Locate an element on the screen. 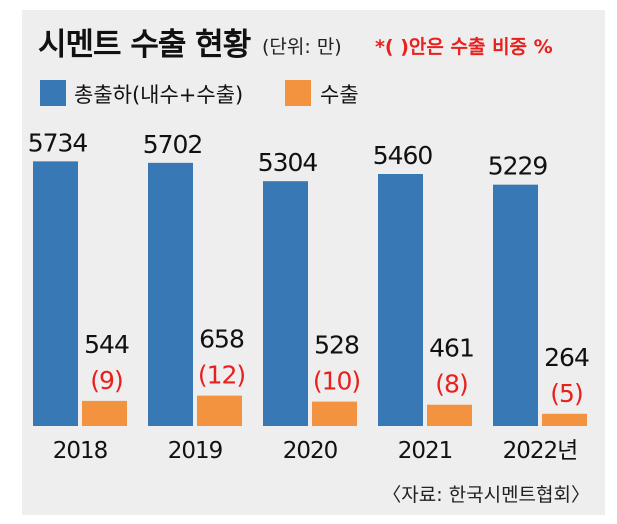  unit-label: (단위: 만) is located at coordinates (302, 47).